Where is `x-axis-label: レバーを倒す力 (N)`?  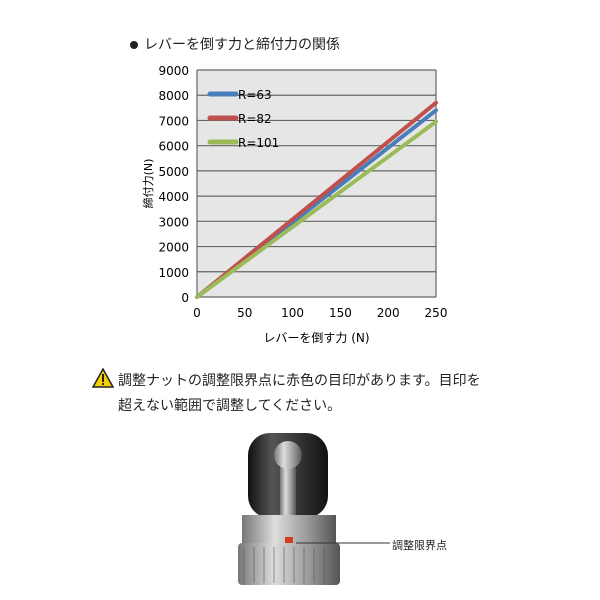
x-axis-label: レバーを倒す力 (N) is located at coordinates (316, 338).